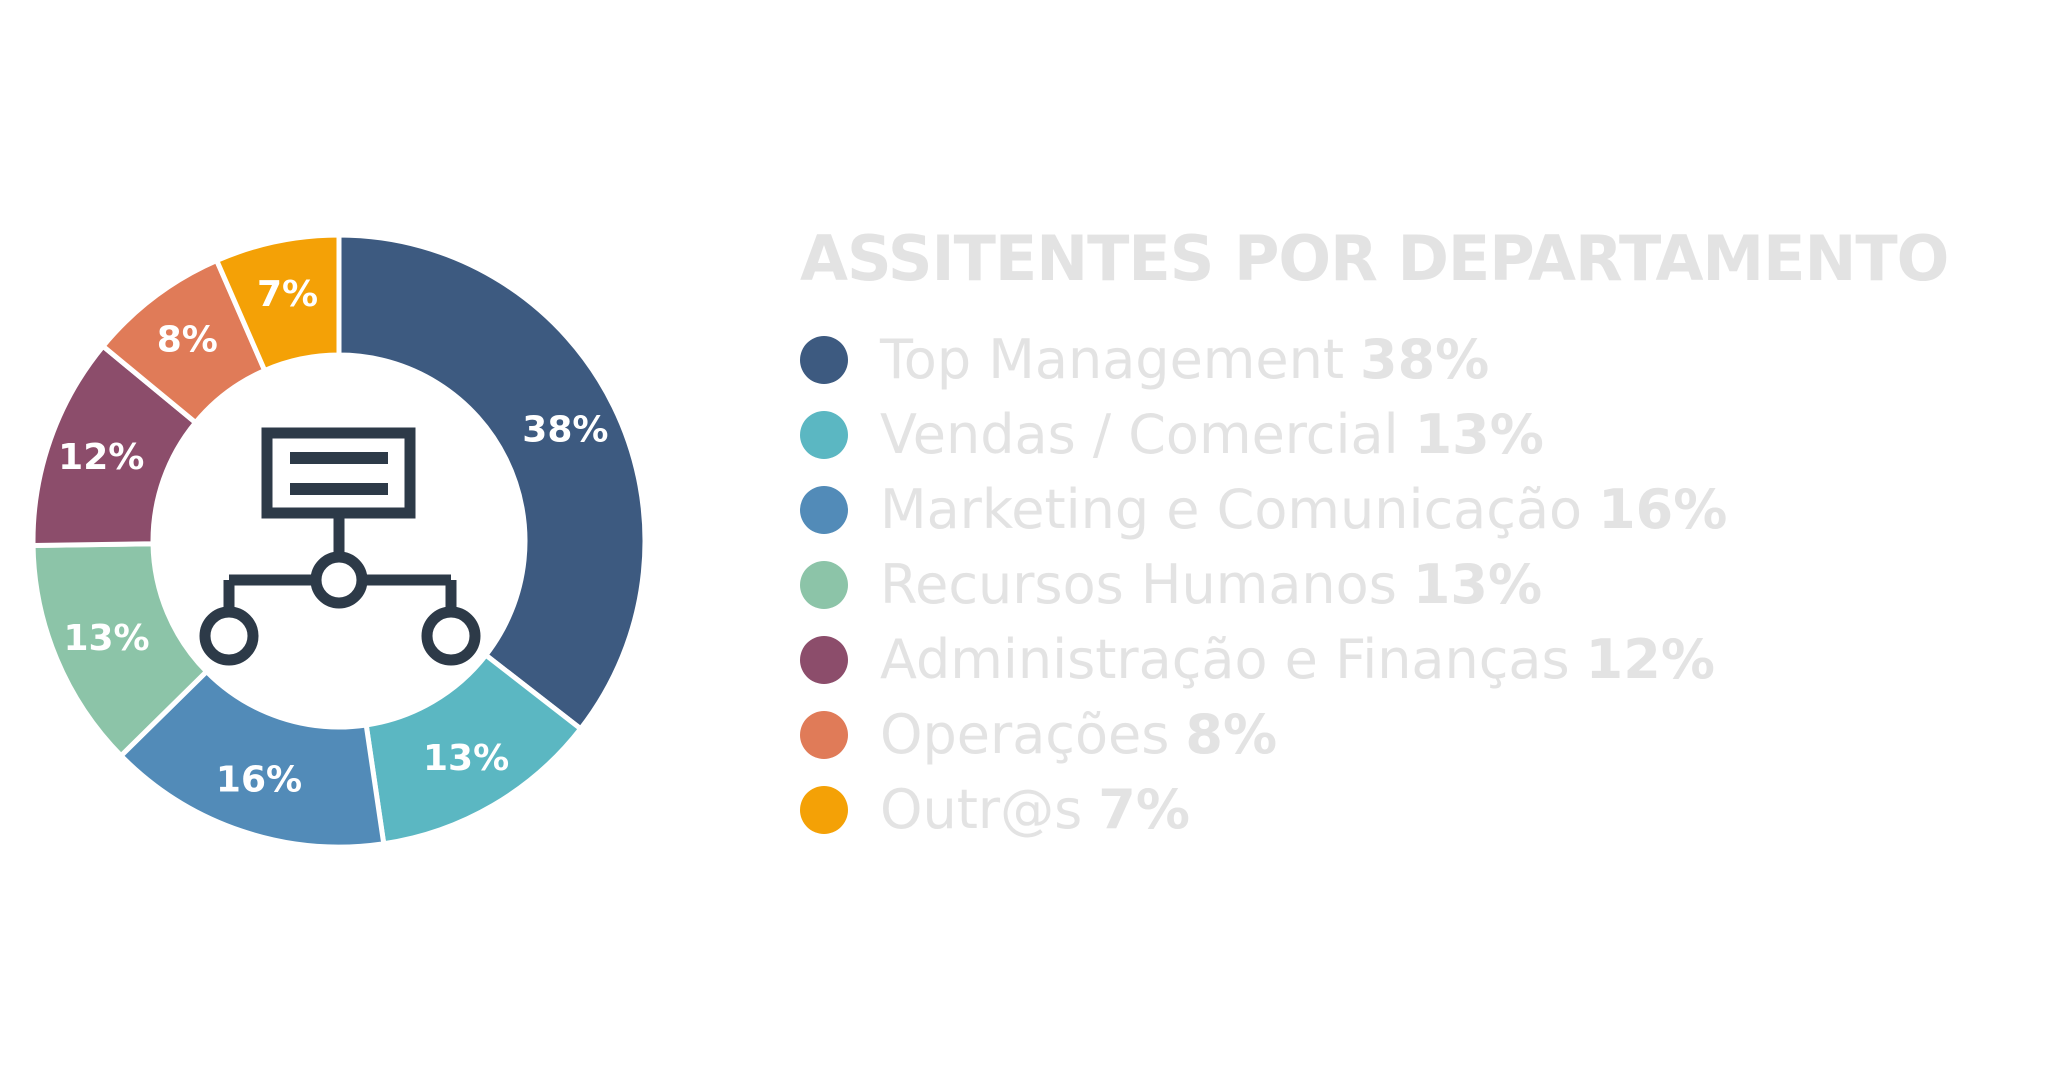  What do you see at coordinates (466, 758) in the screenshot?
I see `slice-label-vendas-comercial: 13%` at bounding box center [466, 758].